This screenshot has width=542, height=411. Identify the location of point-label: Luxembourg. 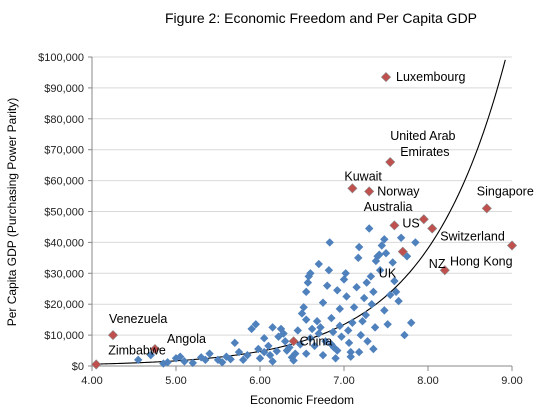
(431, 77).